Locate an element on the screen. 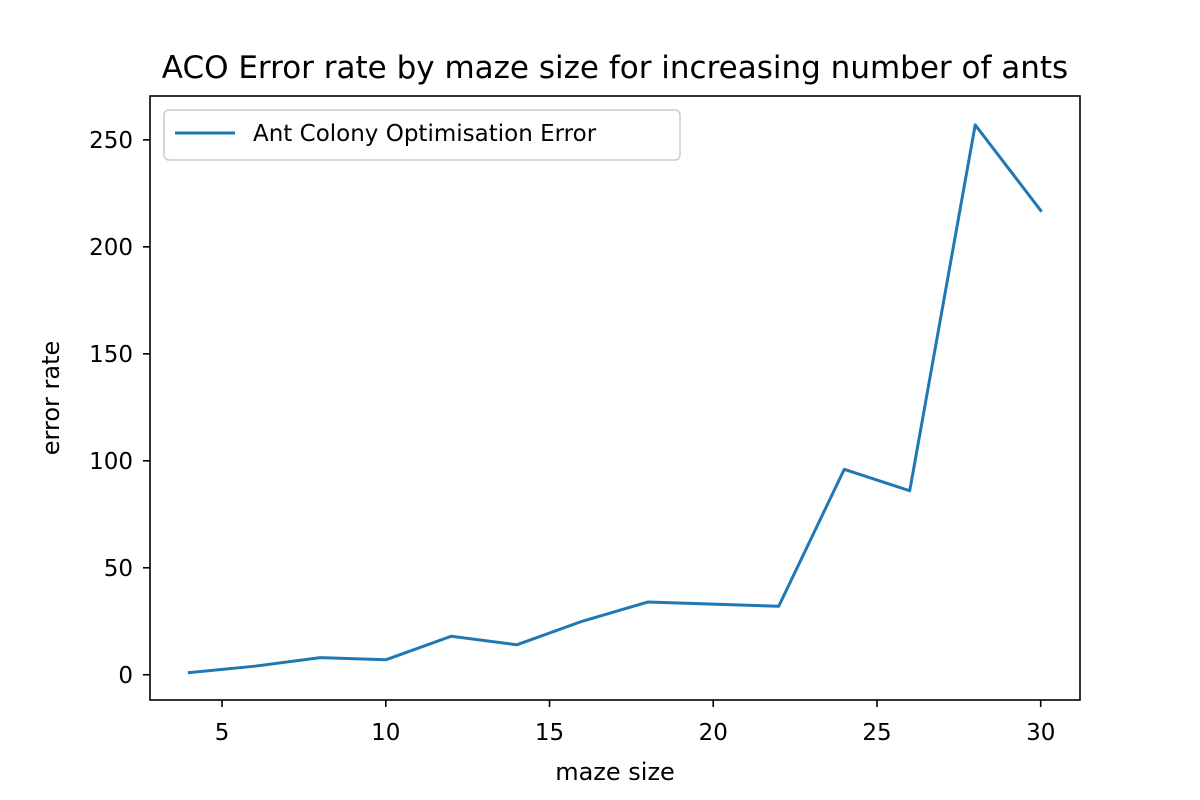 The height and width of the screenshot is (800, 1200). legend-box is located at coordinates (422, 135).